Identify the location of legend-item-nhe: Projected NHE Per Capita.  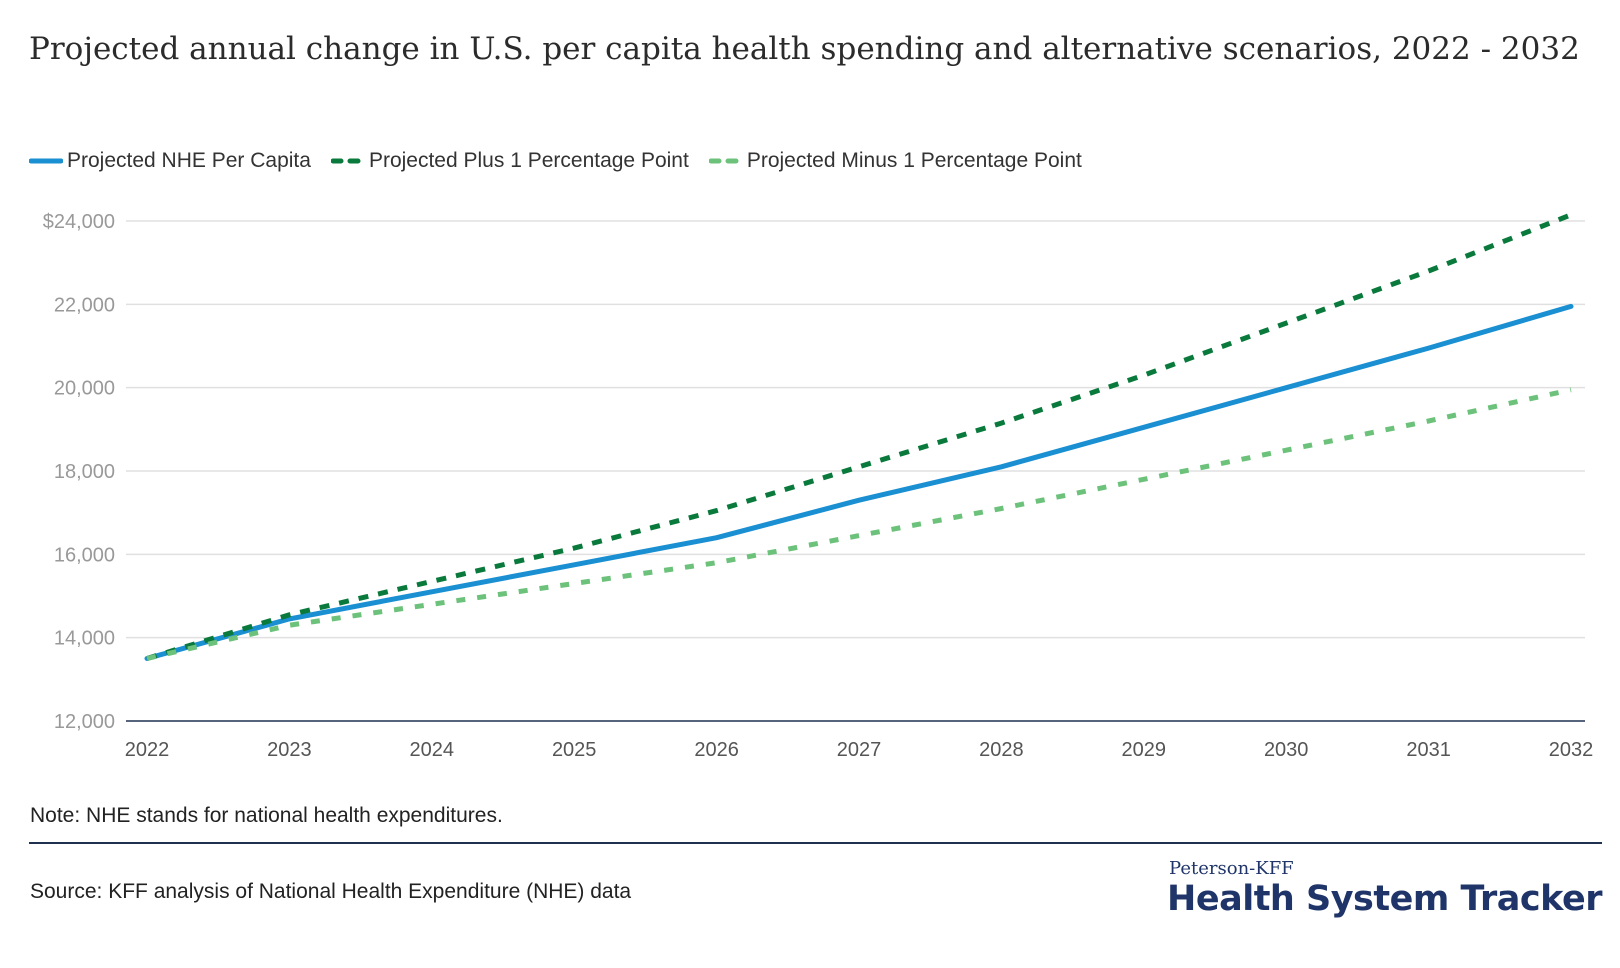
(170, 161).